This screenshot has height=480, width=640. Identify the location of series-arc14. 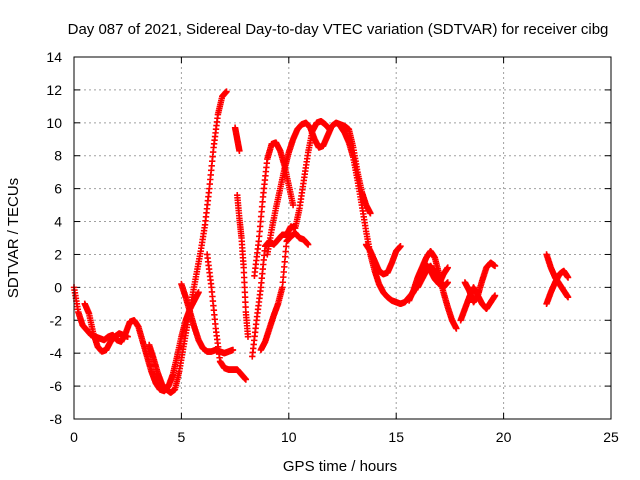
(432, 289).